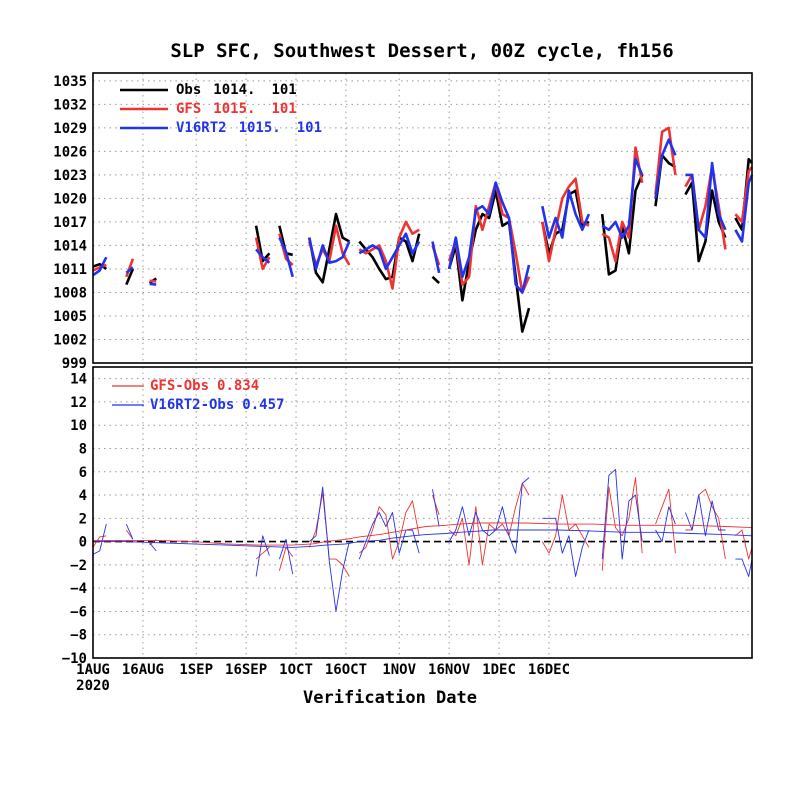 The height and width of the screenshot is (800, 800). Describe the element at coordinates (390, 698) in the screenshot. I see `x-axis-label: Verification Date` at that location.